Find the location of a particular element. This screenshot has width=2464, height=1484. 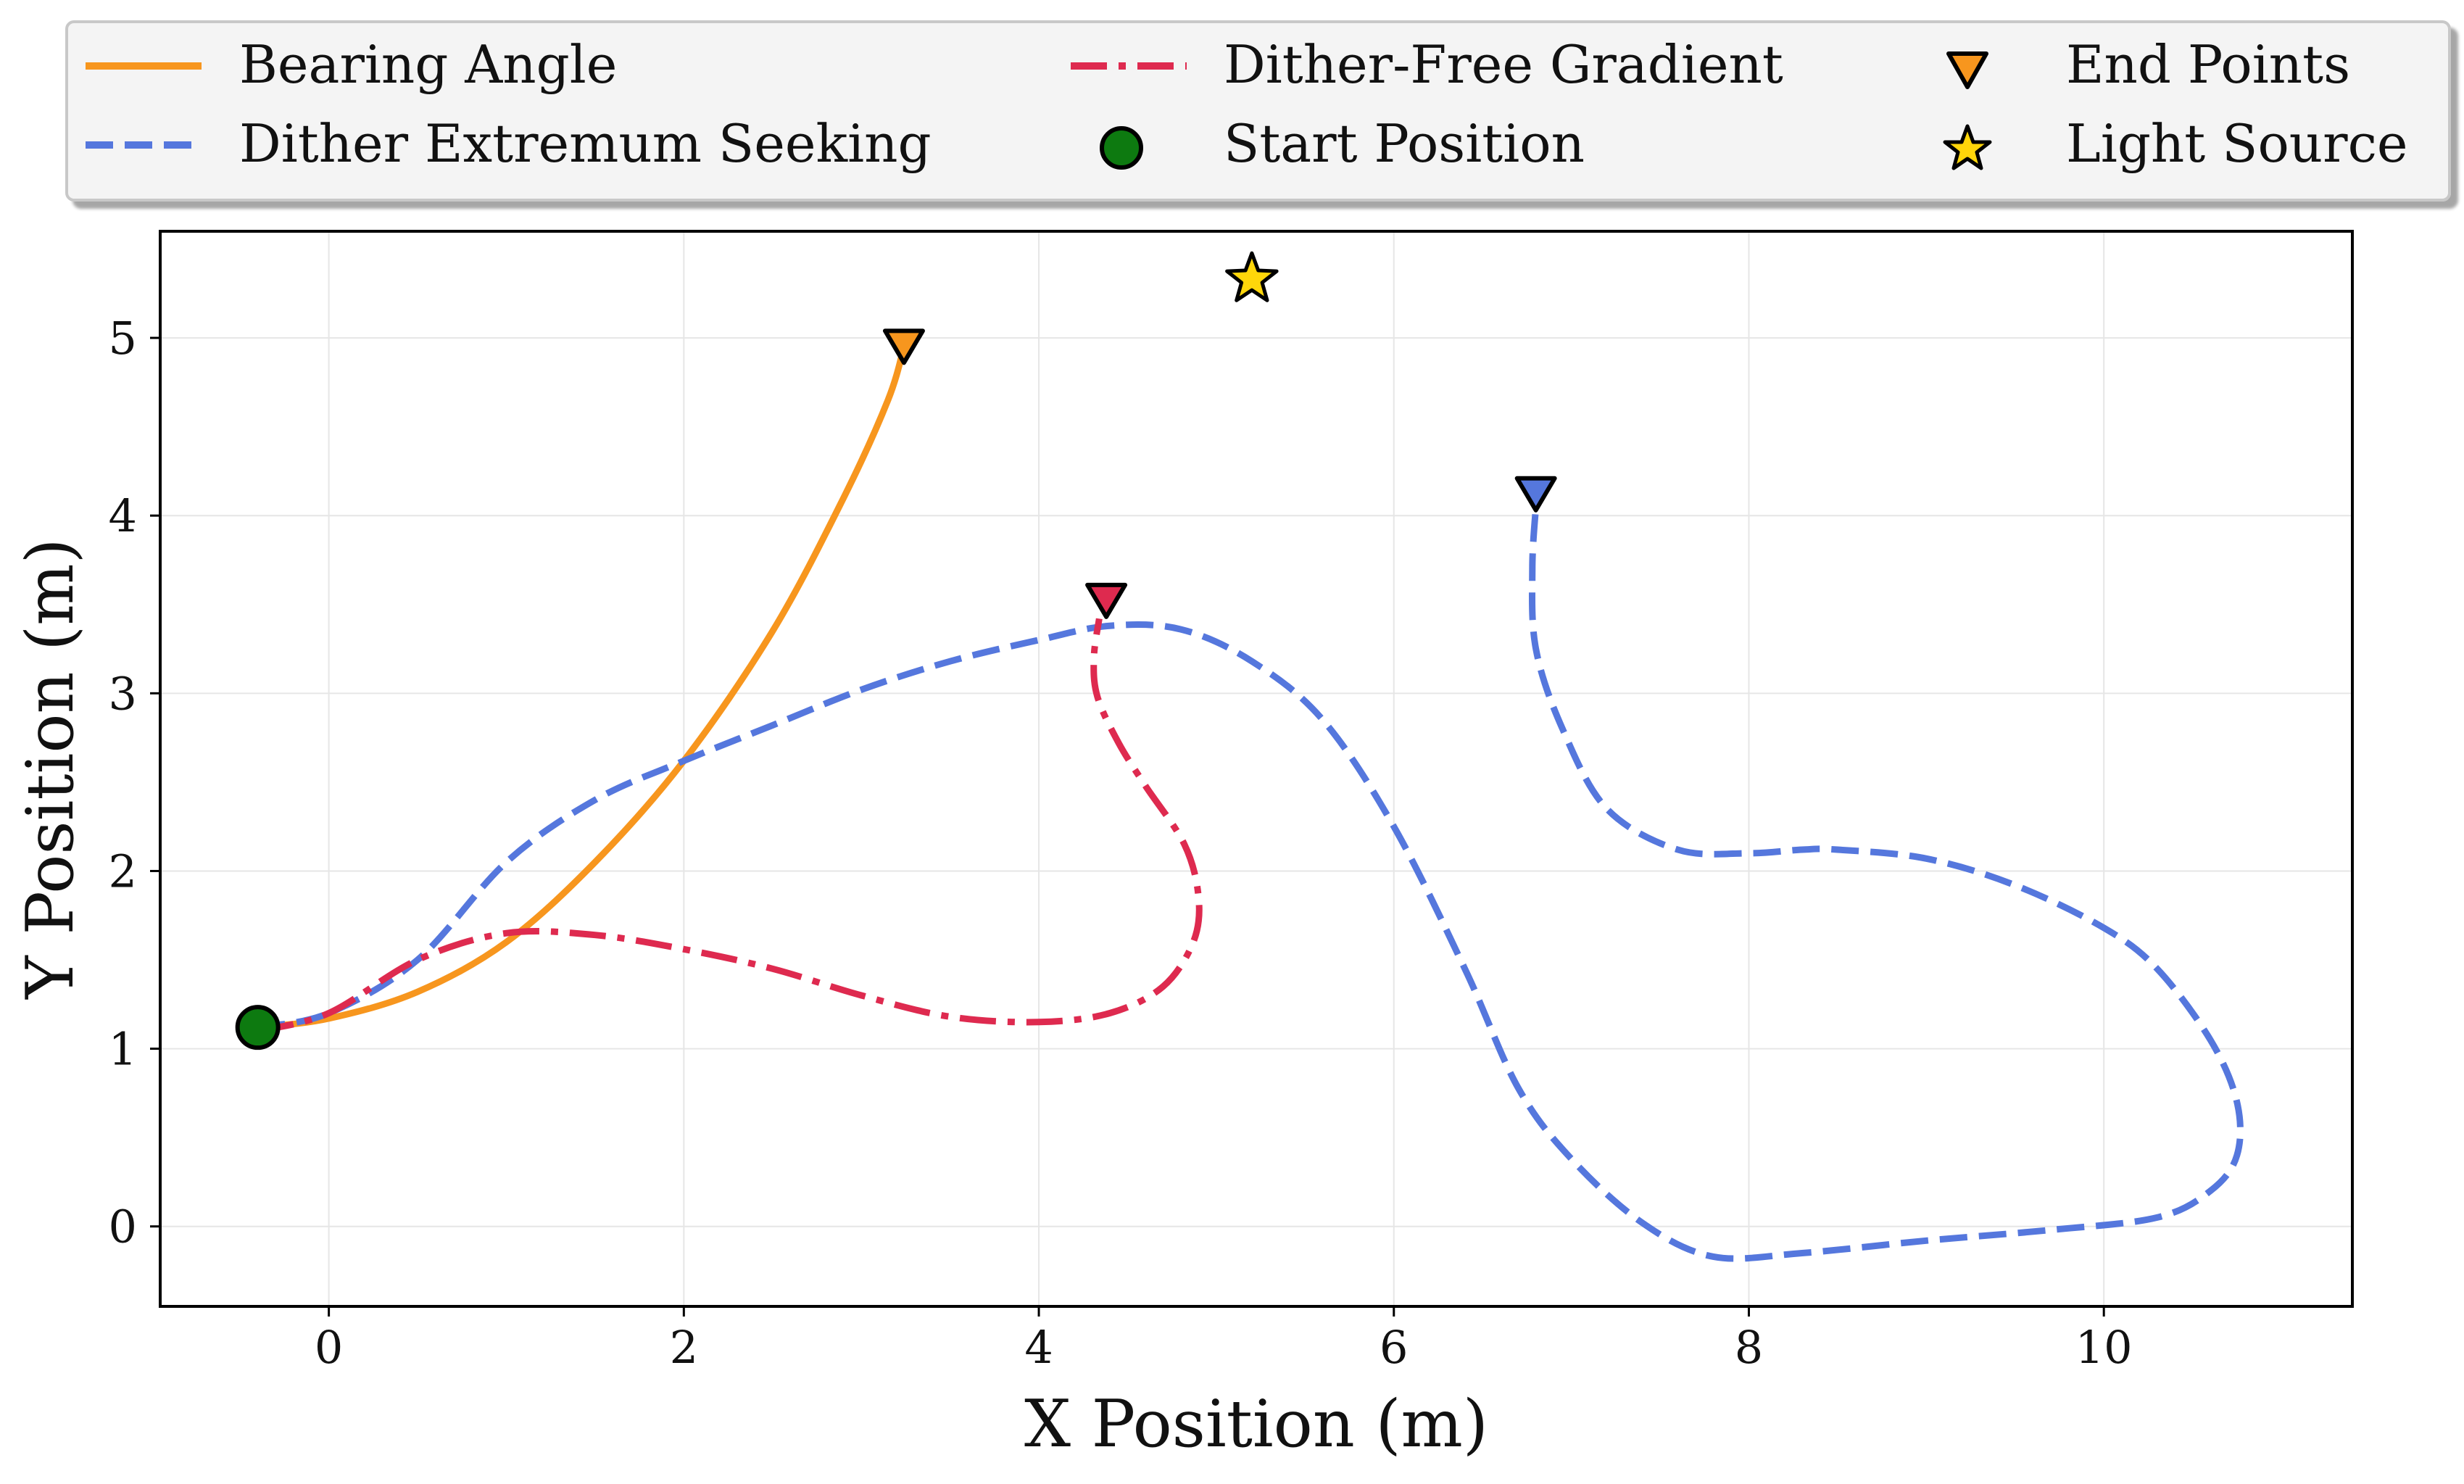

y-tick-label: 5 is located at coordinates (123, 338).